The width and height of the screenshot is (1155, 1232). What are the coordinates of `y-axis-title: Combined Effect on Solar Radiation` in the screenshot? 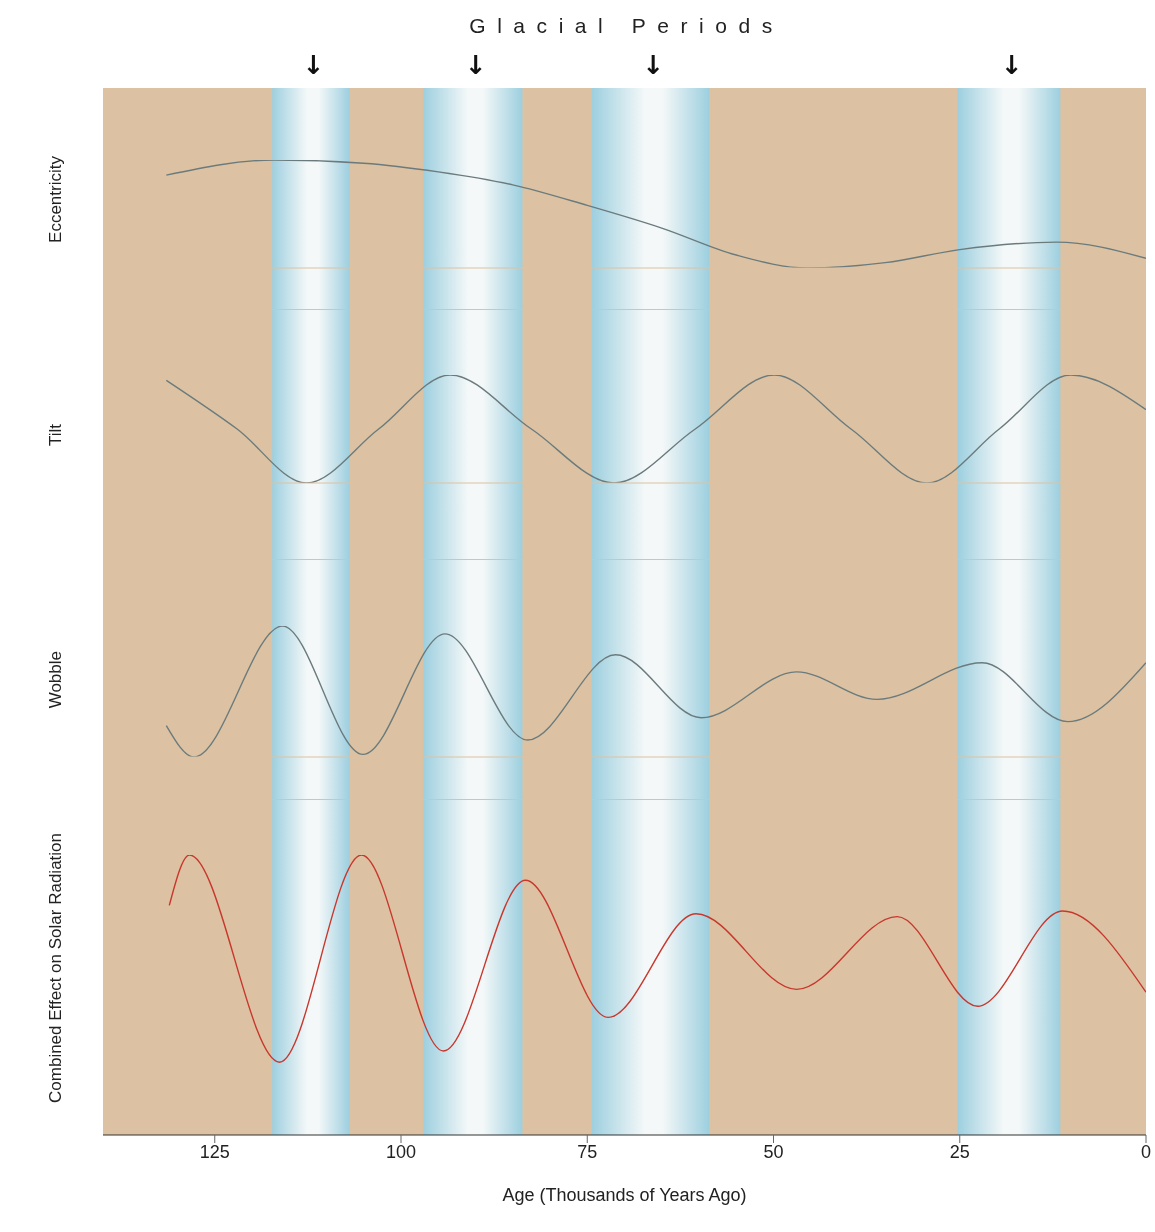 It's located at (55, 967).